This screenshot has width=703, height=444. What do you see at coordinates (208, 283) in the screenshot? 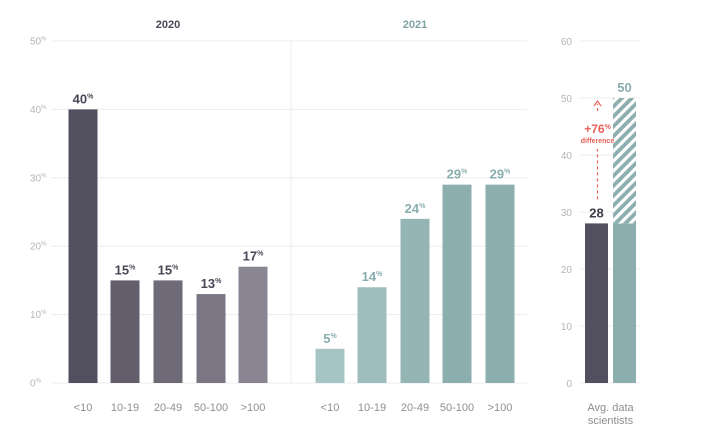
I see `value-number: 13` at bounding box center [208, 283].